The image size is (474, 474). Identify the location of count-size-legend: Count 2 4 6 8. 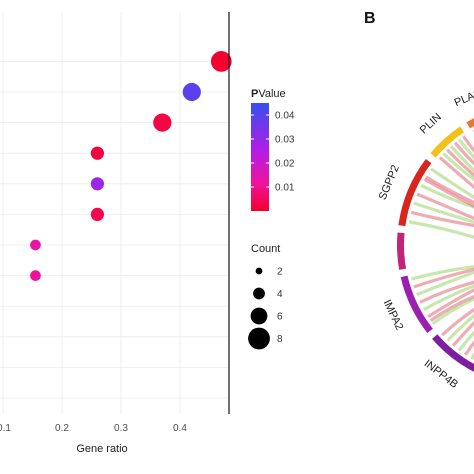
(265, 296).